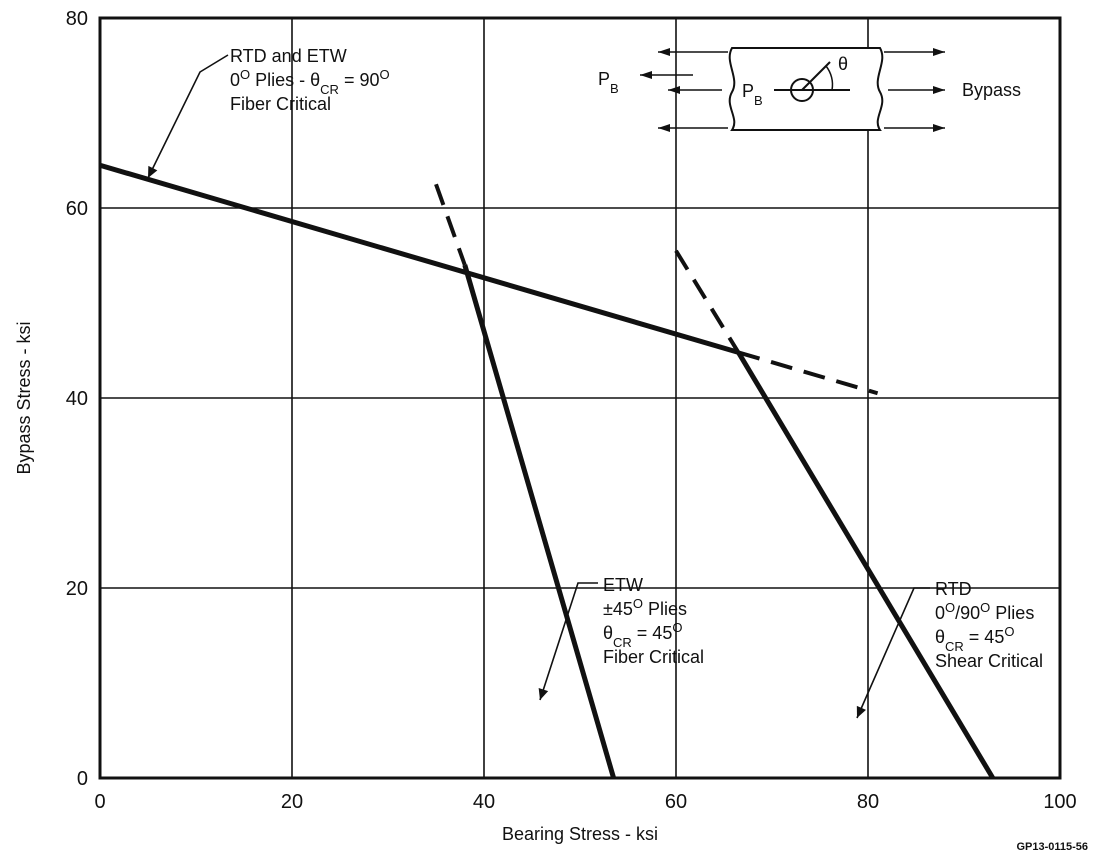  What do you see at coordinates (676, 802) in the screenshot?
I see `x-tick-label: 60` at bounding box center [676, 802].